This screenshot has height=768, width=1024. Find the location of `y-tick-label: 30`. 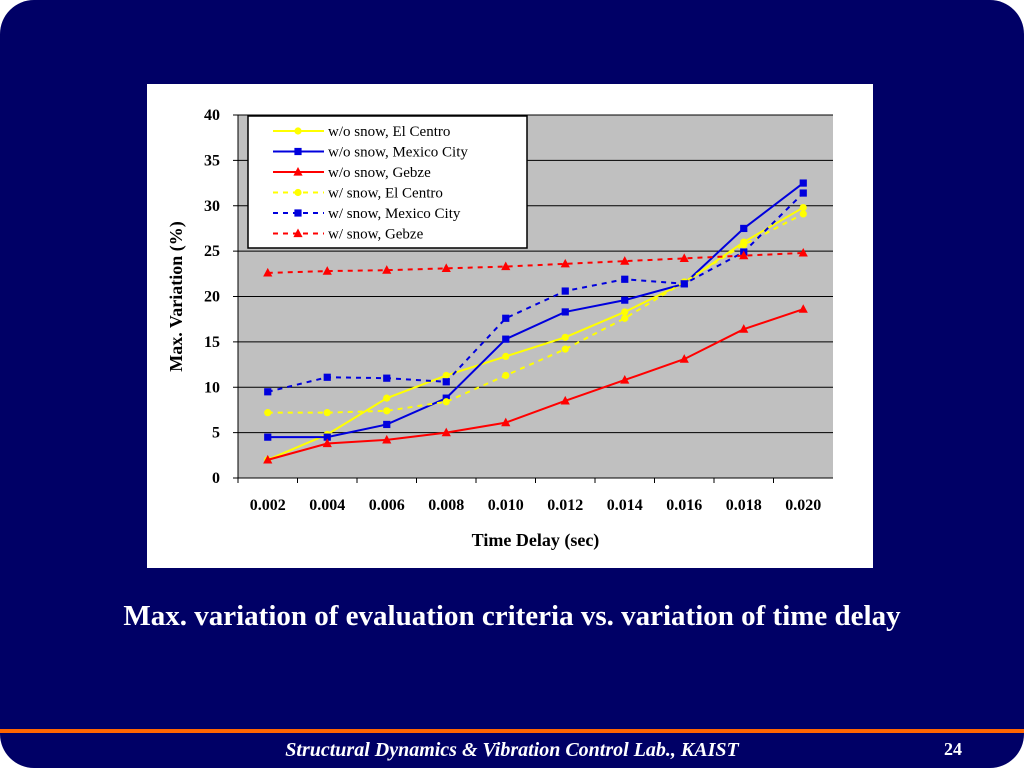

y-tick-label: 30 is located at coordinates (212, 206).